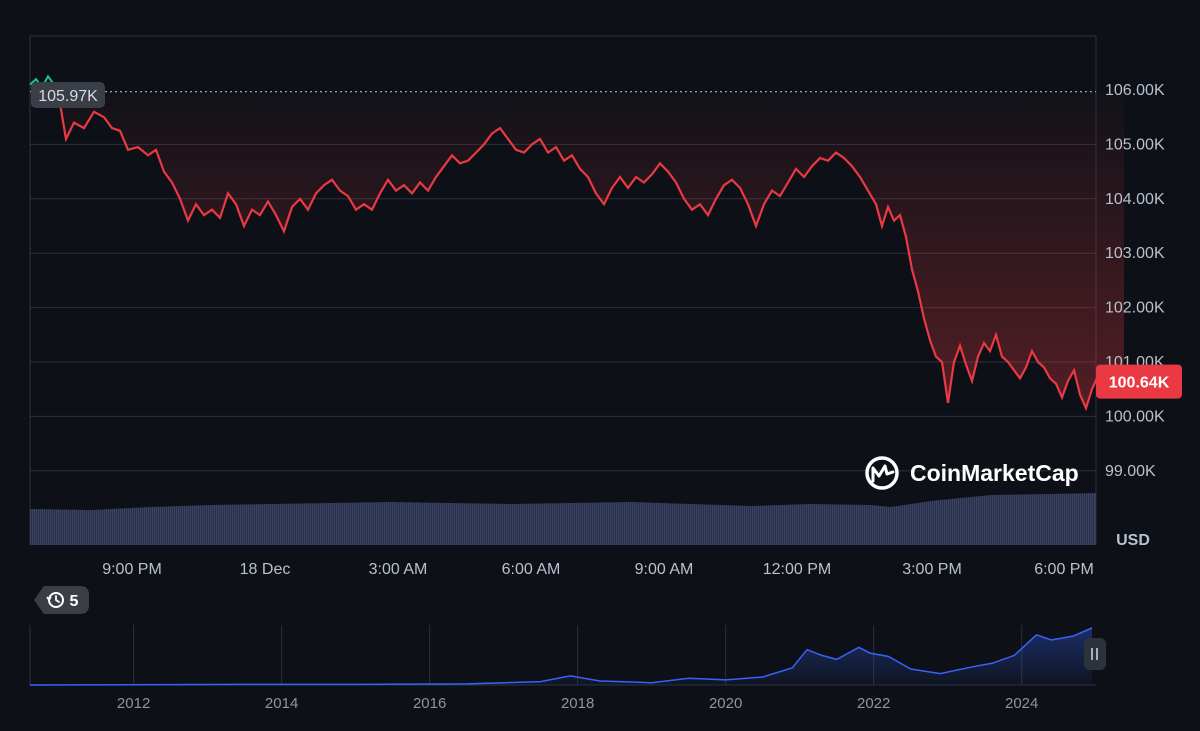 This screenshot has width=1200, height=731. I want to click on y-axis-unit: USD, so click(1133, 540).